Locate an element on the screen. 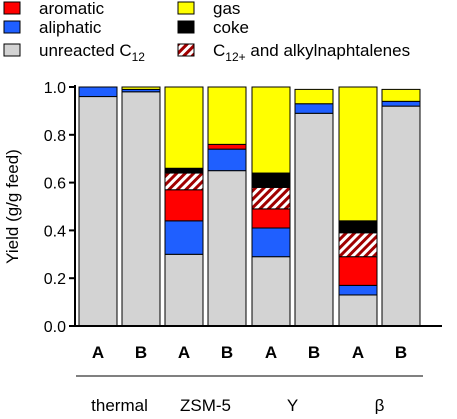  legend-label-5: C12+ and alkylnaphtalenes is located at coordinates (311, 52).